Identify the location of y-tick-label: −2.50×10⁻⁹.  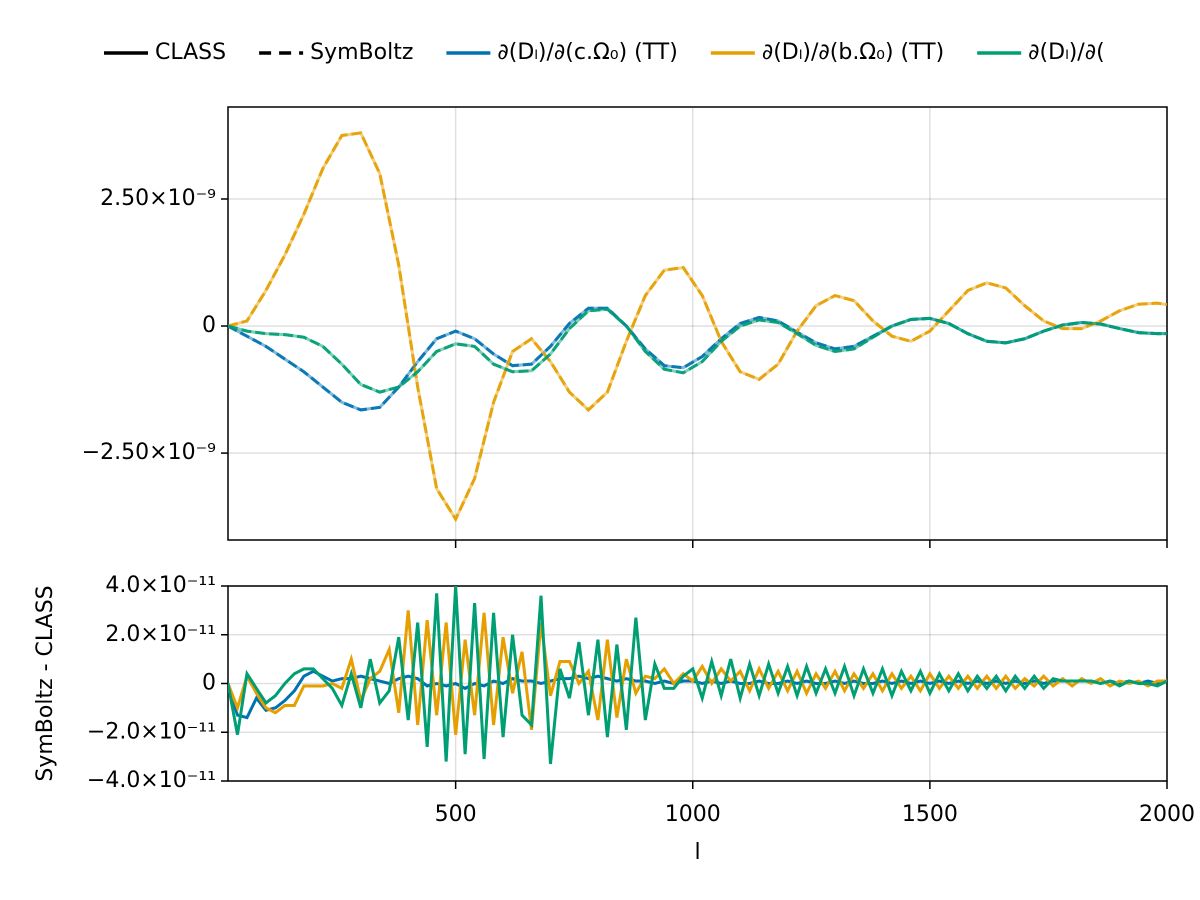
(149, 452).